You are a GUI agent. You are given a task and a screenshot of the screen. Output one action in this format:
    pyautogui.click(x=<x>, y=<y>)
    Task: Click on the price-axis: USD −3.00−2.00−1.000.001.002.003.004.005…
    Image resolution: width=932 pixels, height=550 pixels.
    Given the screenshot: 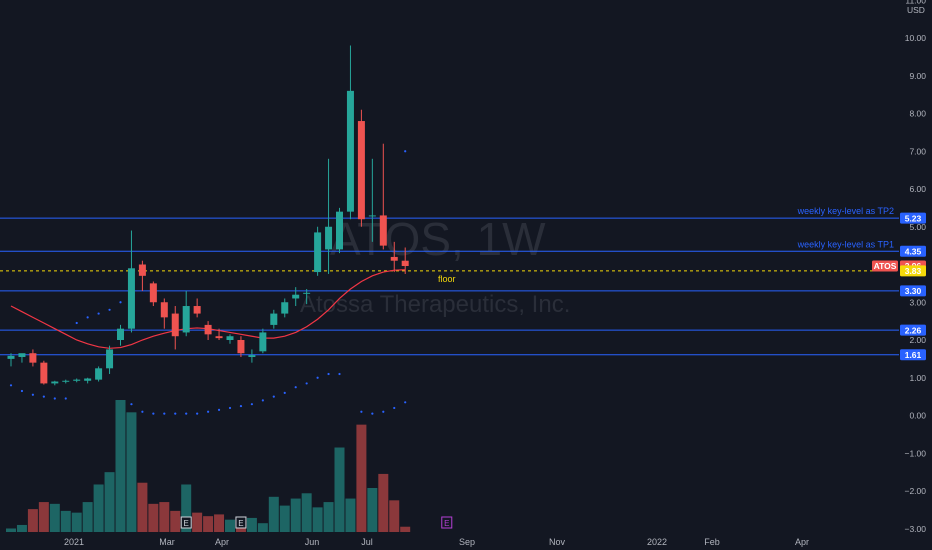 What is the action you would take?
    pyautogui.click(x=915, y=267)
    